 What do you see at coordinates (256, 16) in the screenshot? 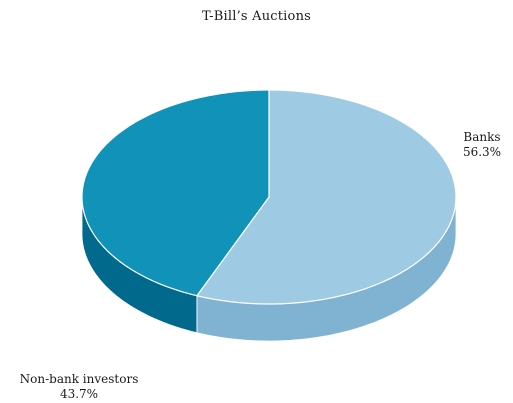
I see `chart-title: T-Bill’s Auctions` at bounding box center [256, 16].